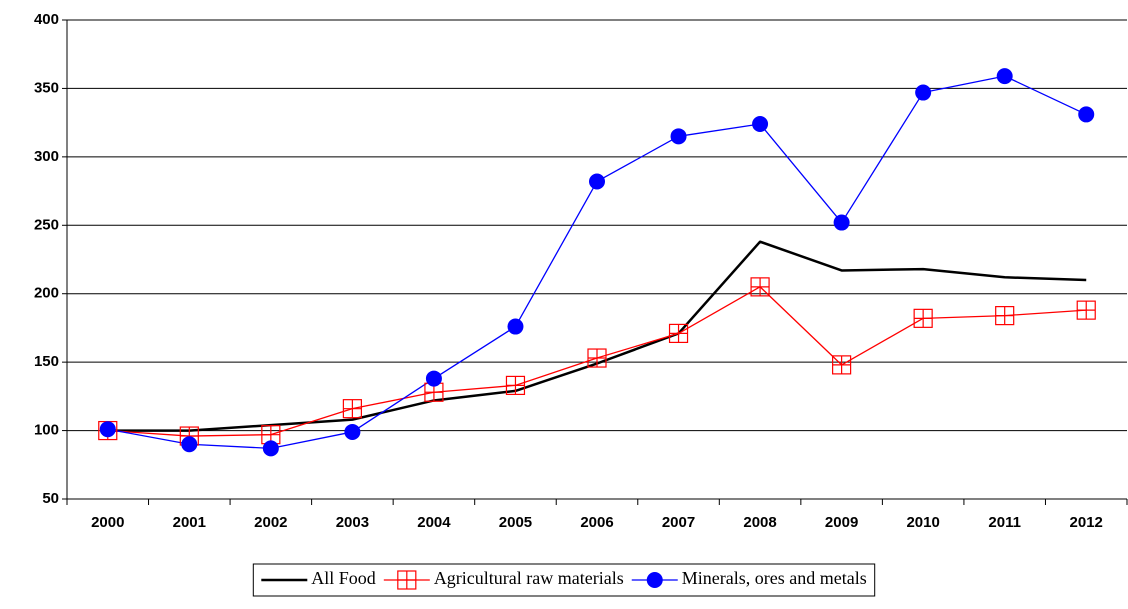 Image resolution: width=1128 pixels, height=609 pixels. Describe the element at coordinates (529, 578) in the screenshot. I see `legend-label: Agricultural raw materials` at that location.